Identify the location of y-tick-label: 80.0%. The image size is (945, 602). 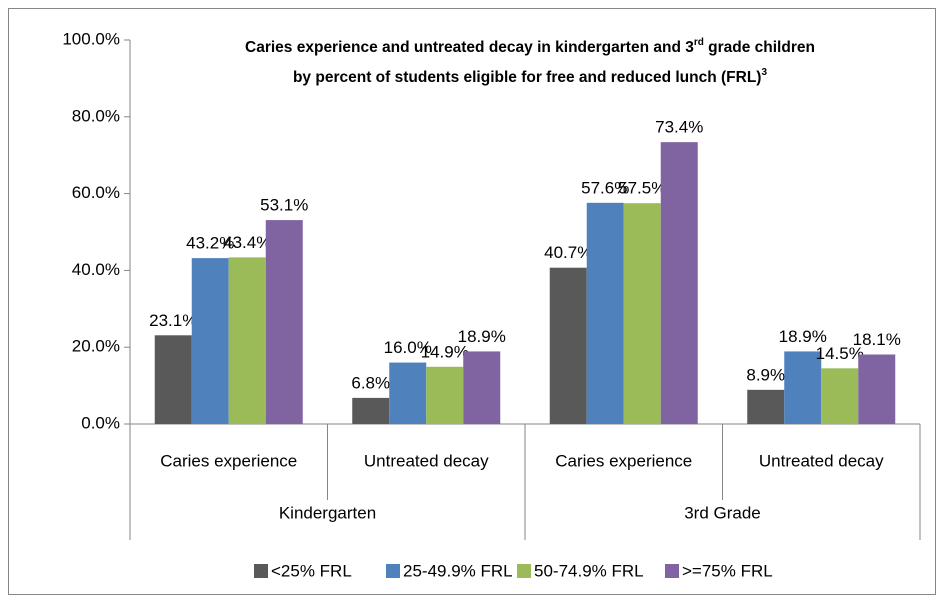
(96, 115).